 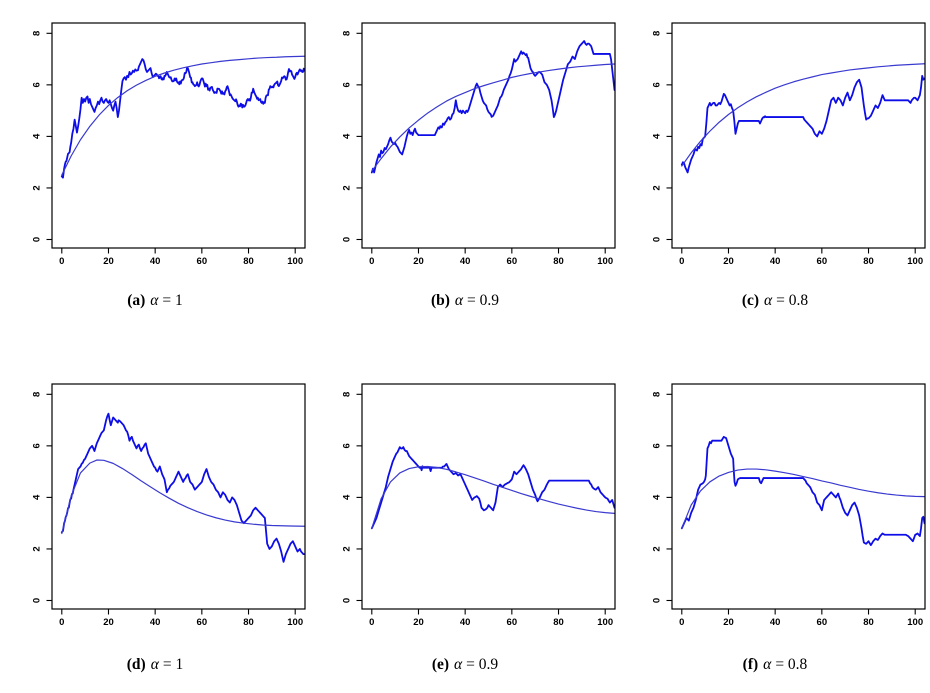 I want to click on caption-c-label: (c), so click(x=750, y=300).